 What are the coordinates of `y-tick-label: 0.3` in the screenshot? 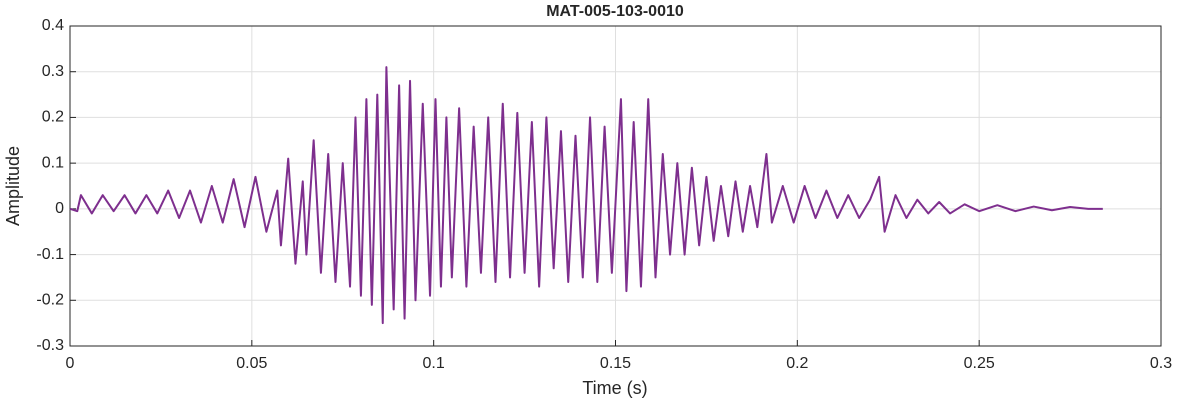 It's located at (53, 71).